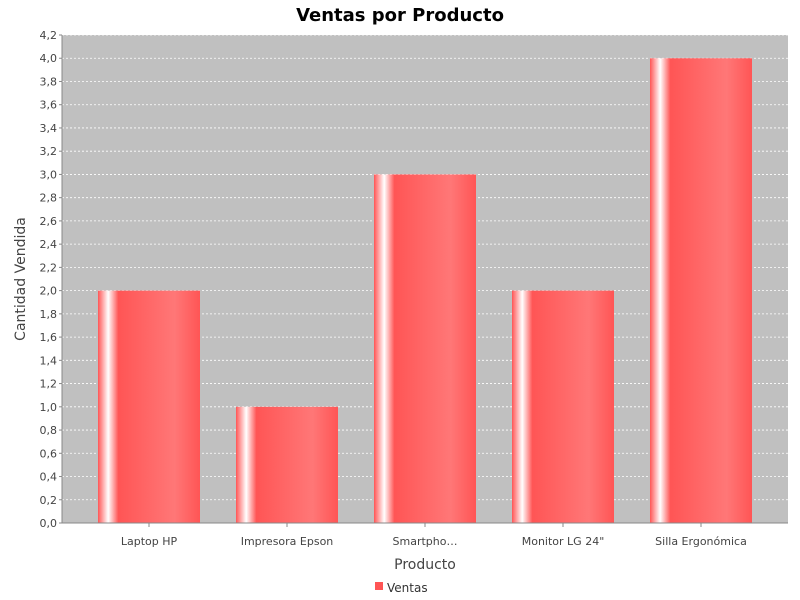 The width and height of the screenshot is (800, 600). What do you see at coordinates (287, 541) in the screenshot?
I see `x-tick-label: Impresora Epson` at bounding box center [287, 541].